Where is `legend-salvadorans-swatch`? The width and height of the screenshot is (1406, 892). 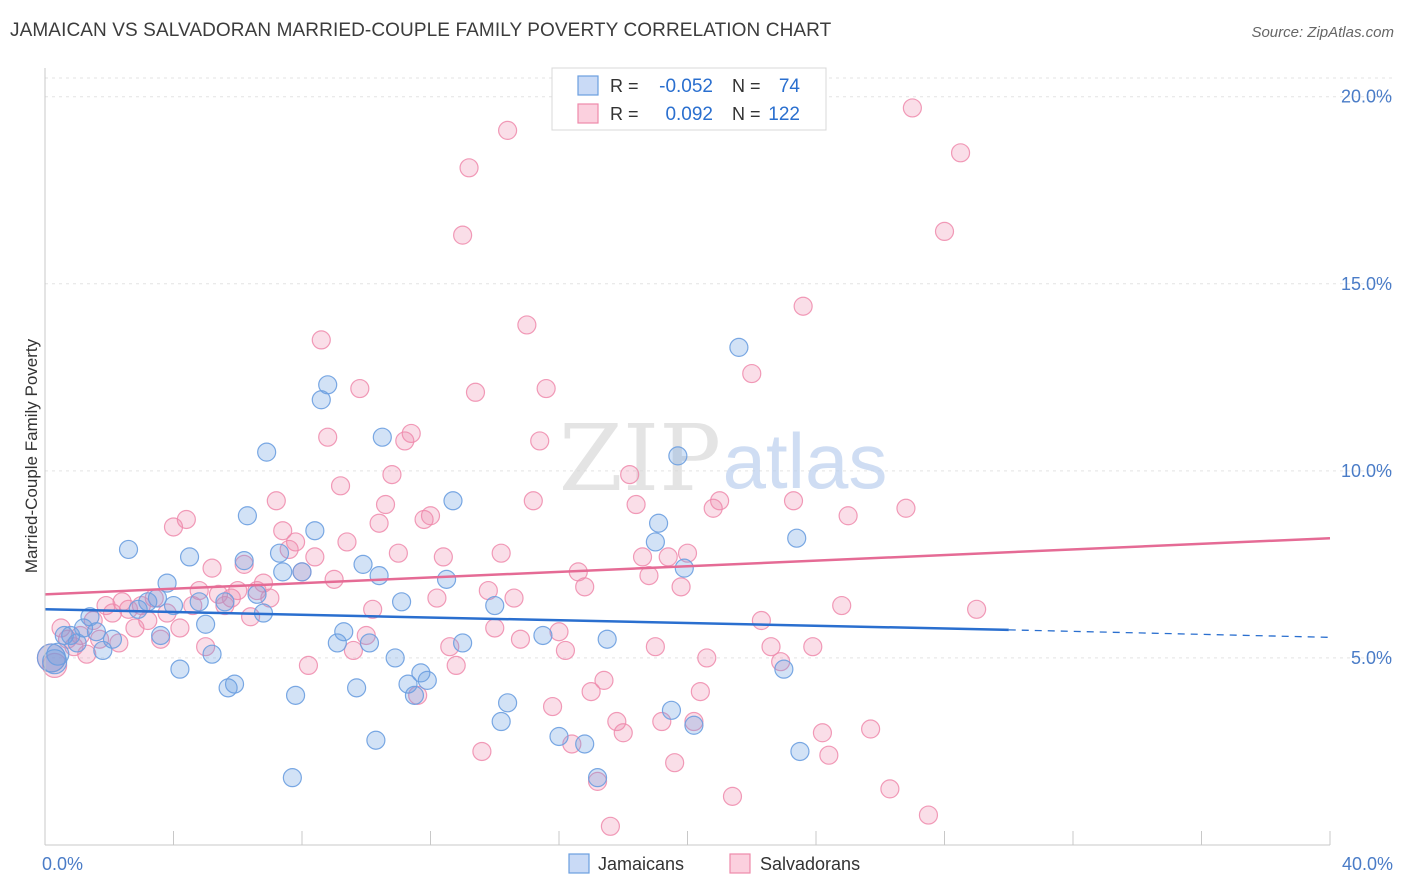
legend-salvadorans-swatch is located at coordinates (588, 113).